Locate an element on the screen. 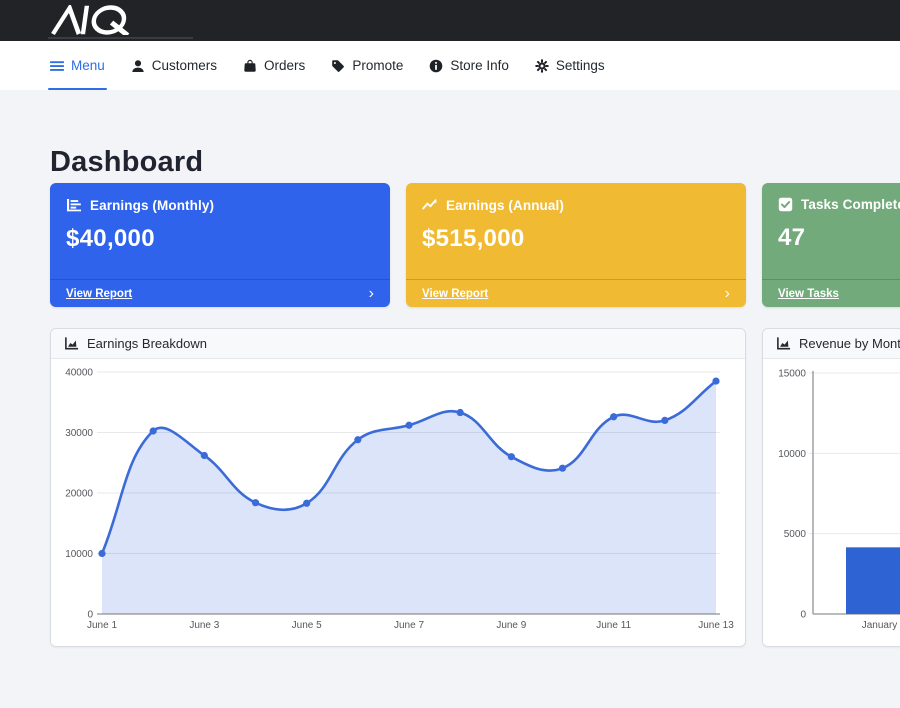 This screenshot has width=900, height=708. gear-icon is located at coordinates (542, 65).